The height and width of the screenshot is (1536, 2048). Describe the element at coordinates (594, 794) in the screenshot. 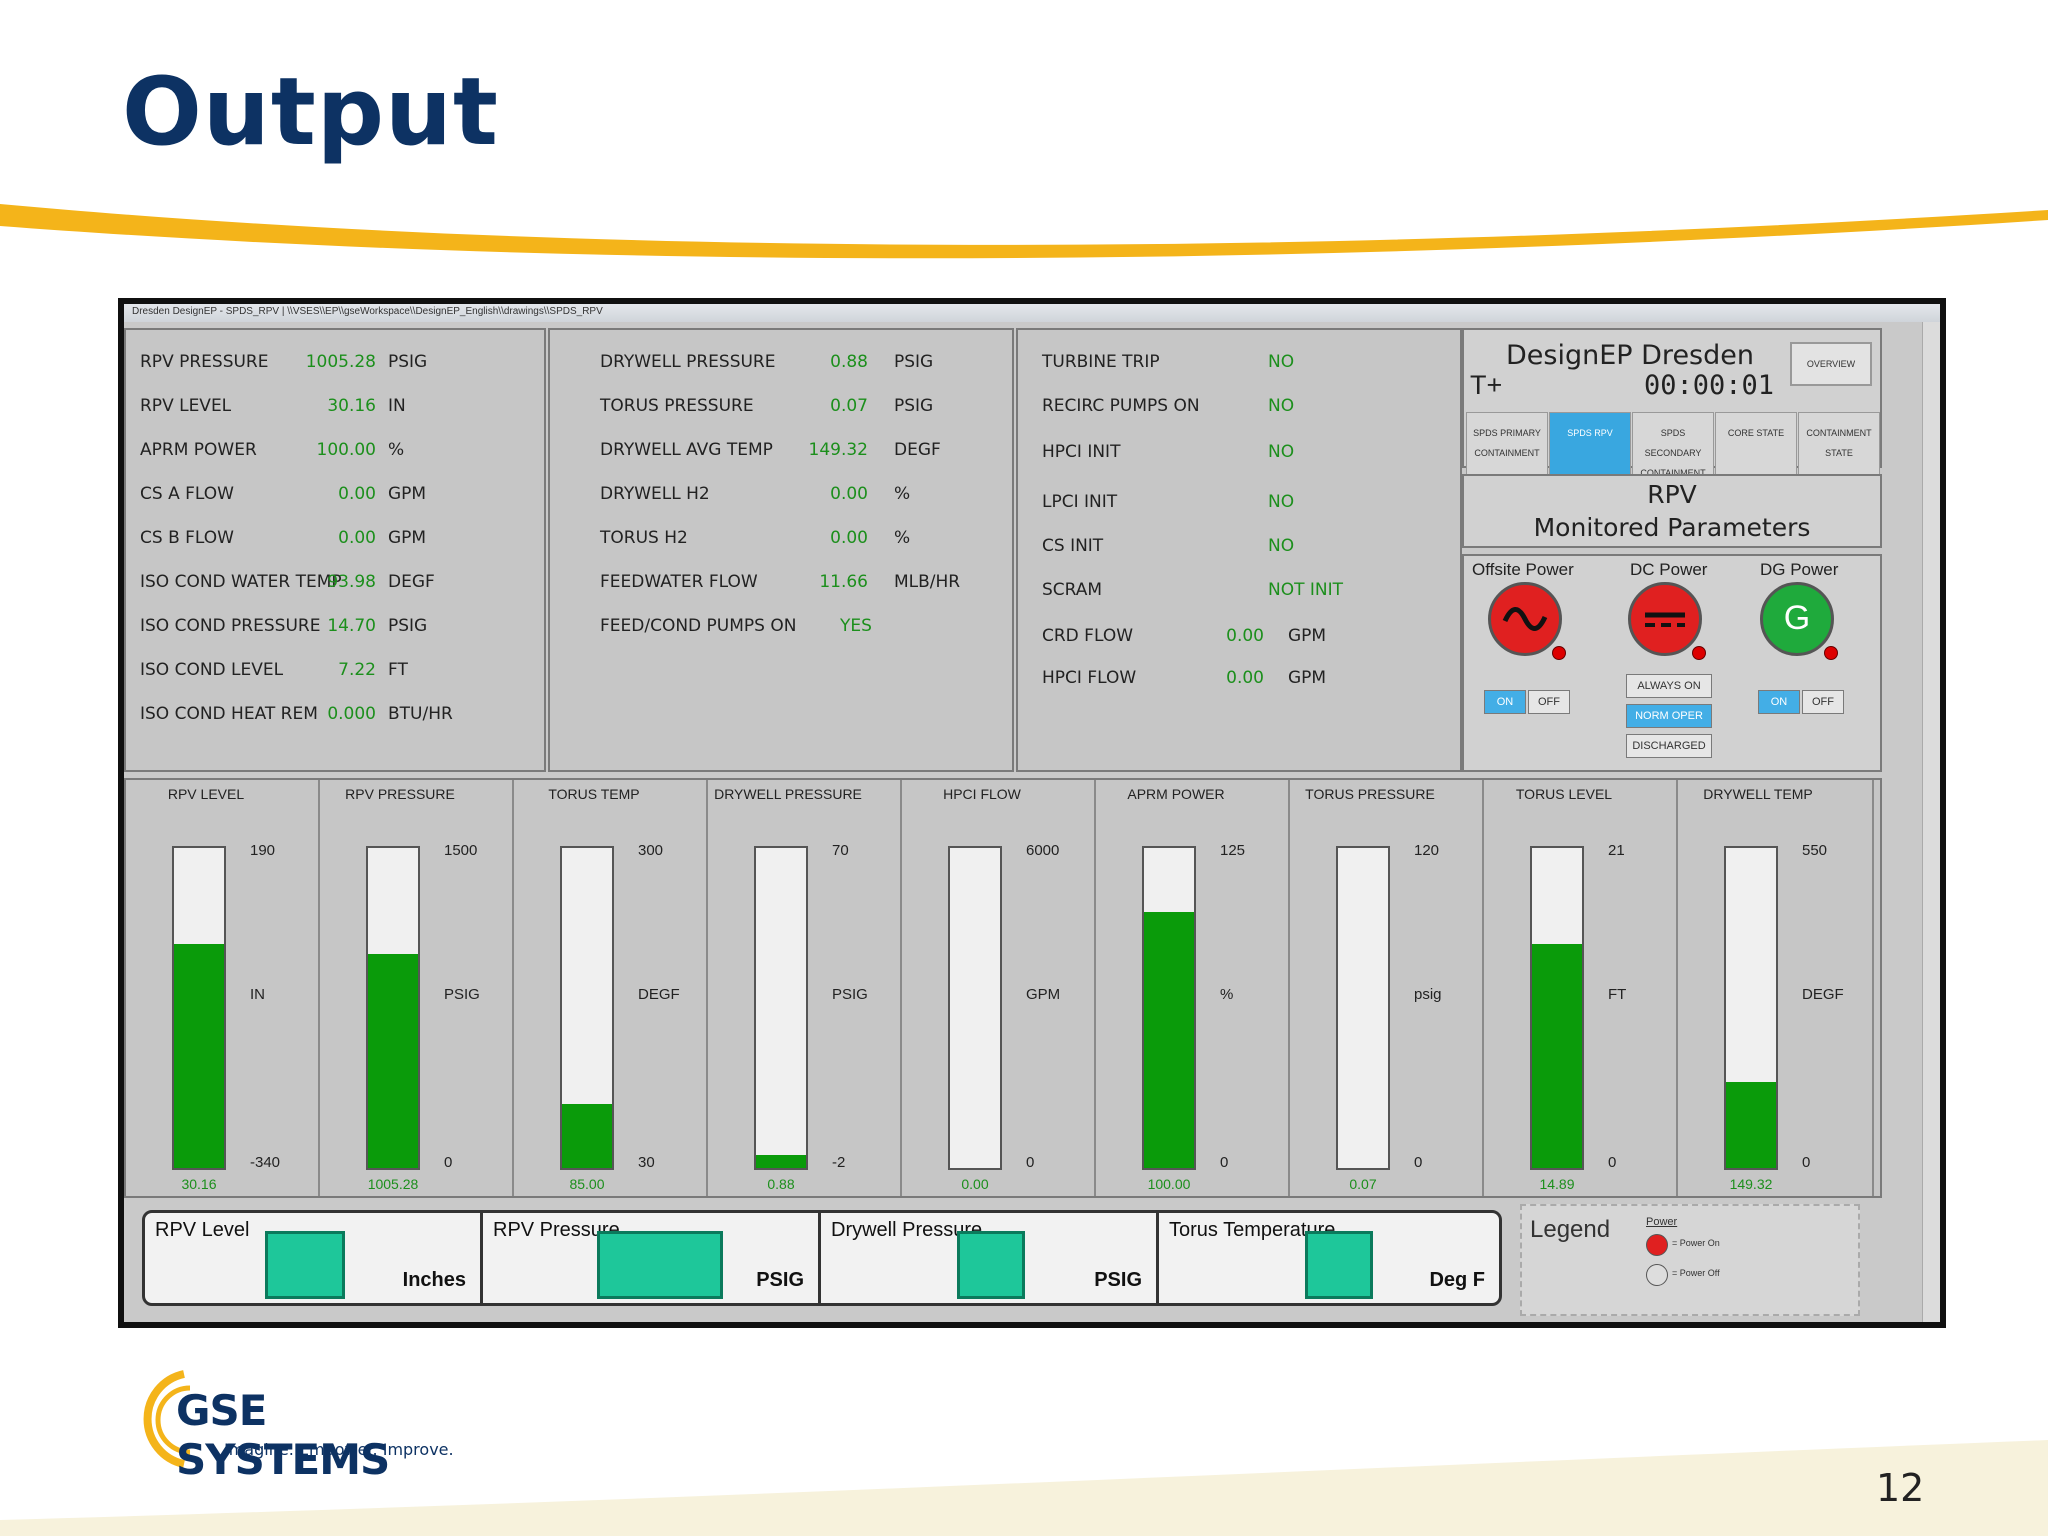

I see `gauge-title: TORUS TEMP` at that location.